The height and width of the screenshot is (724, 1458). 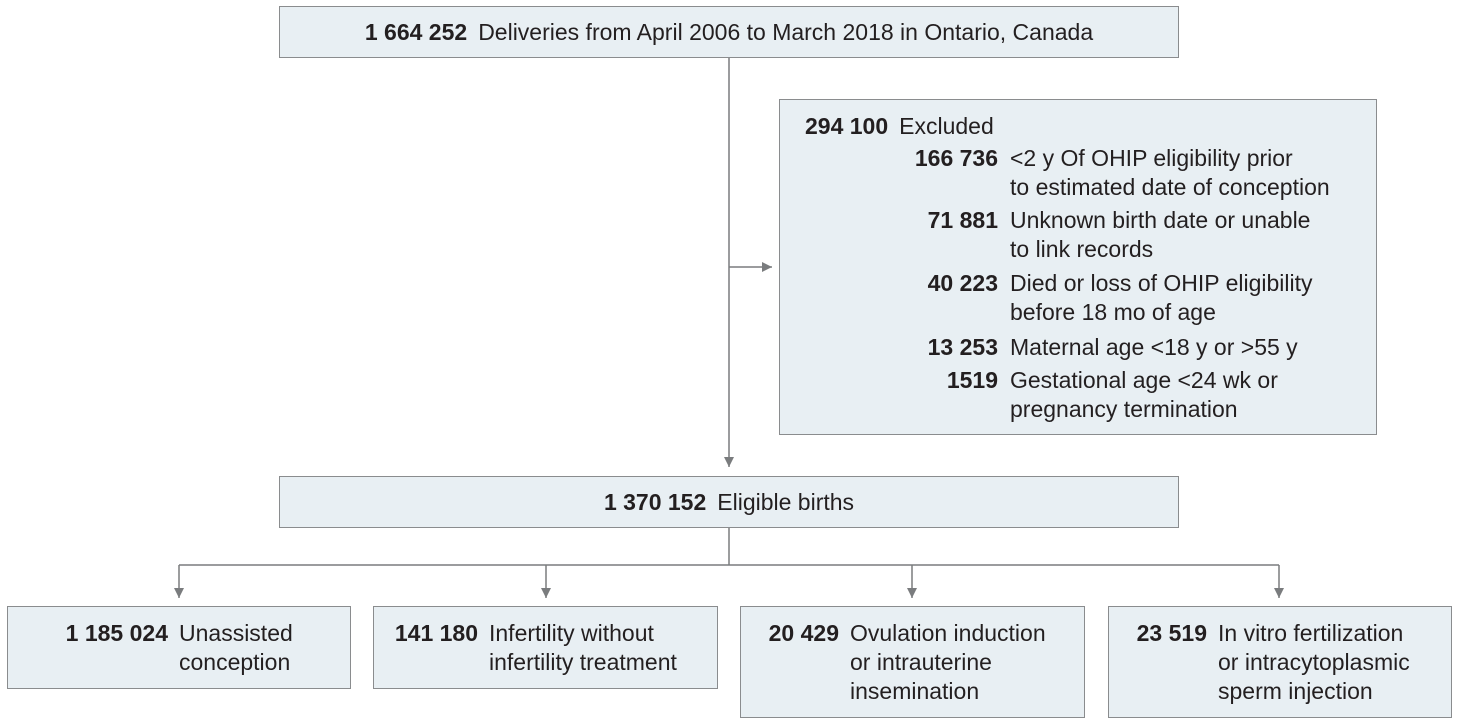 What do you see at coordinates (1154, 347) in the screenshot?
I see `excluded-item-line1: Maternal age <18 y or >55 y` at bounding box center [1154, 347].